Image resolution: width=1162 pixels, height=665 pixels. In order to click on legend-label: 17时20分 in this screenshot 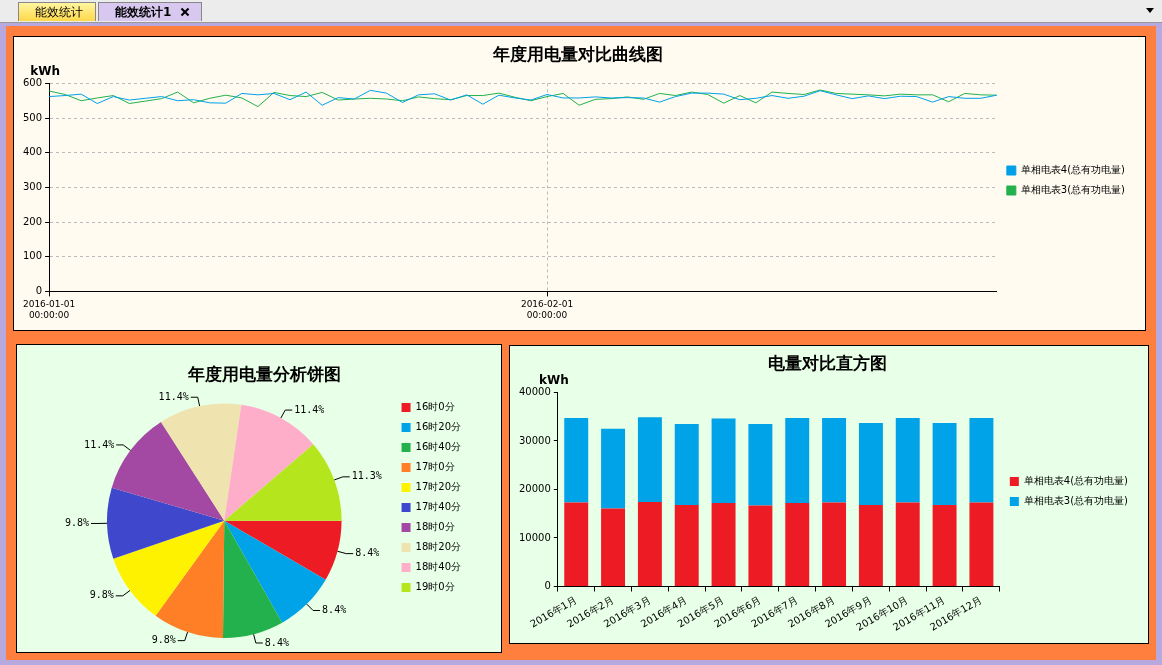, I will do `click(438, 487)`.